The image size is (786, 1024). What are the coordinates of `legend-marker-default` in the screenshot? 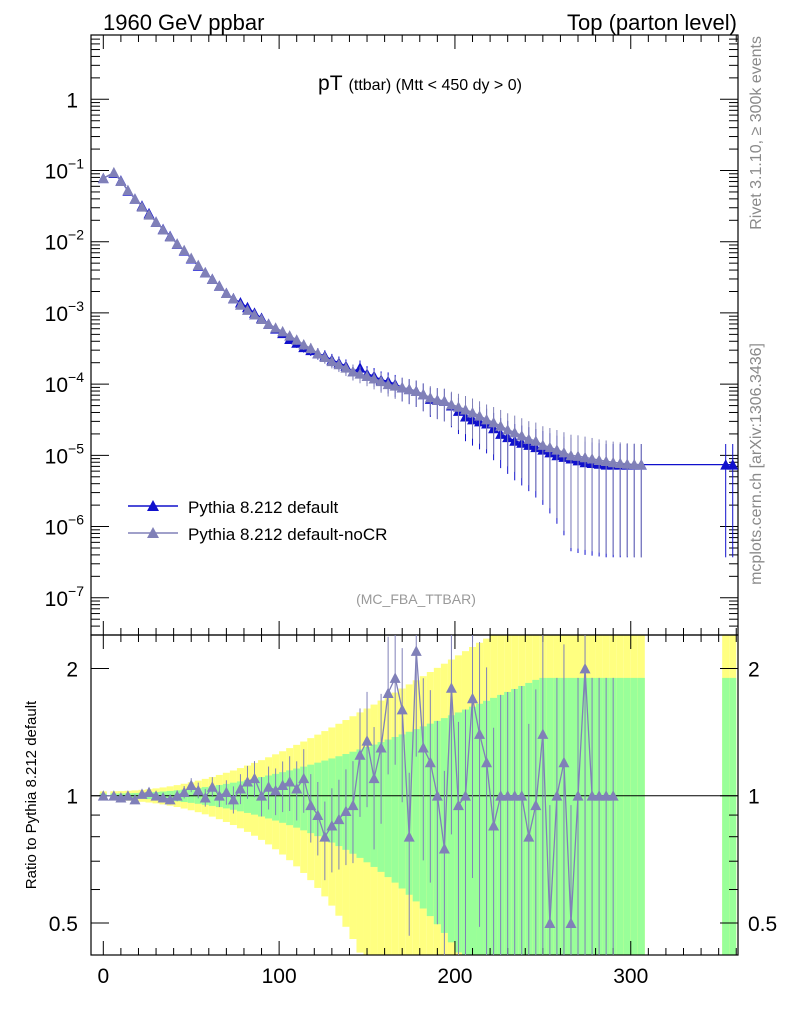 It's located at (153, 505).